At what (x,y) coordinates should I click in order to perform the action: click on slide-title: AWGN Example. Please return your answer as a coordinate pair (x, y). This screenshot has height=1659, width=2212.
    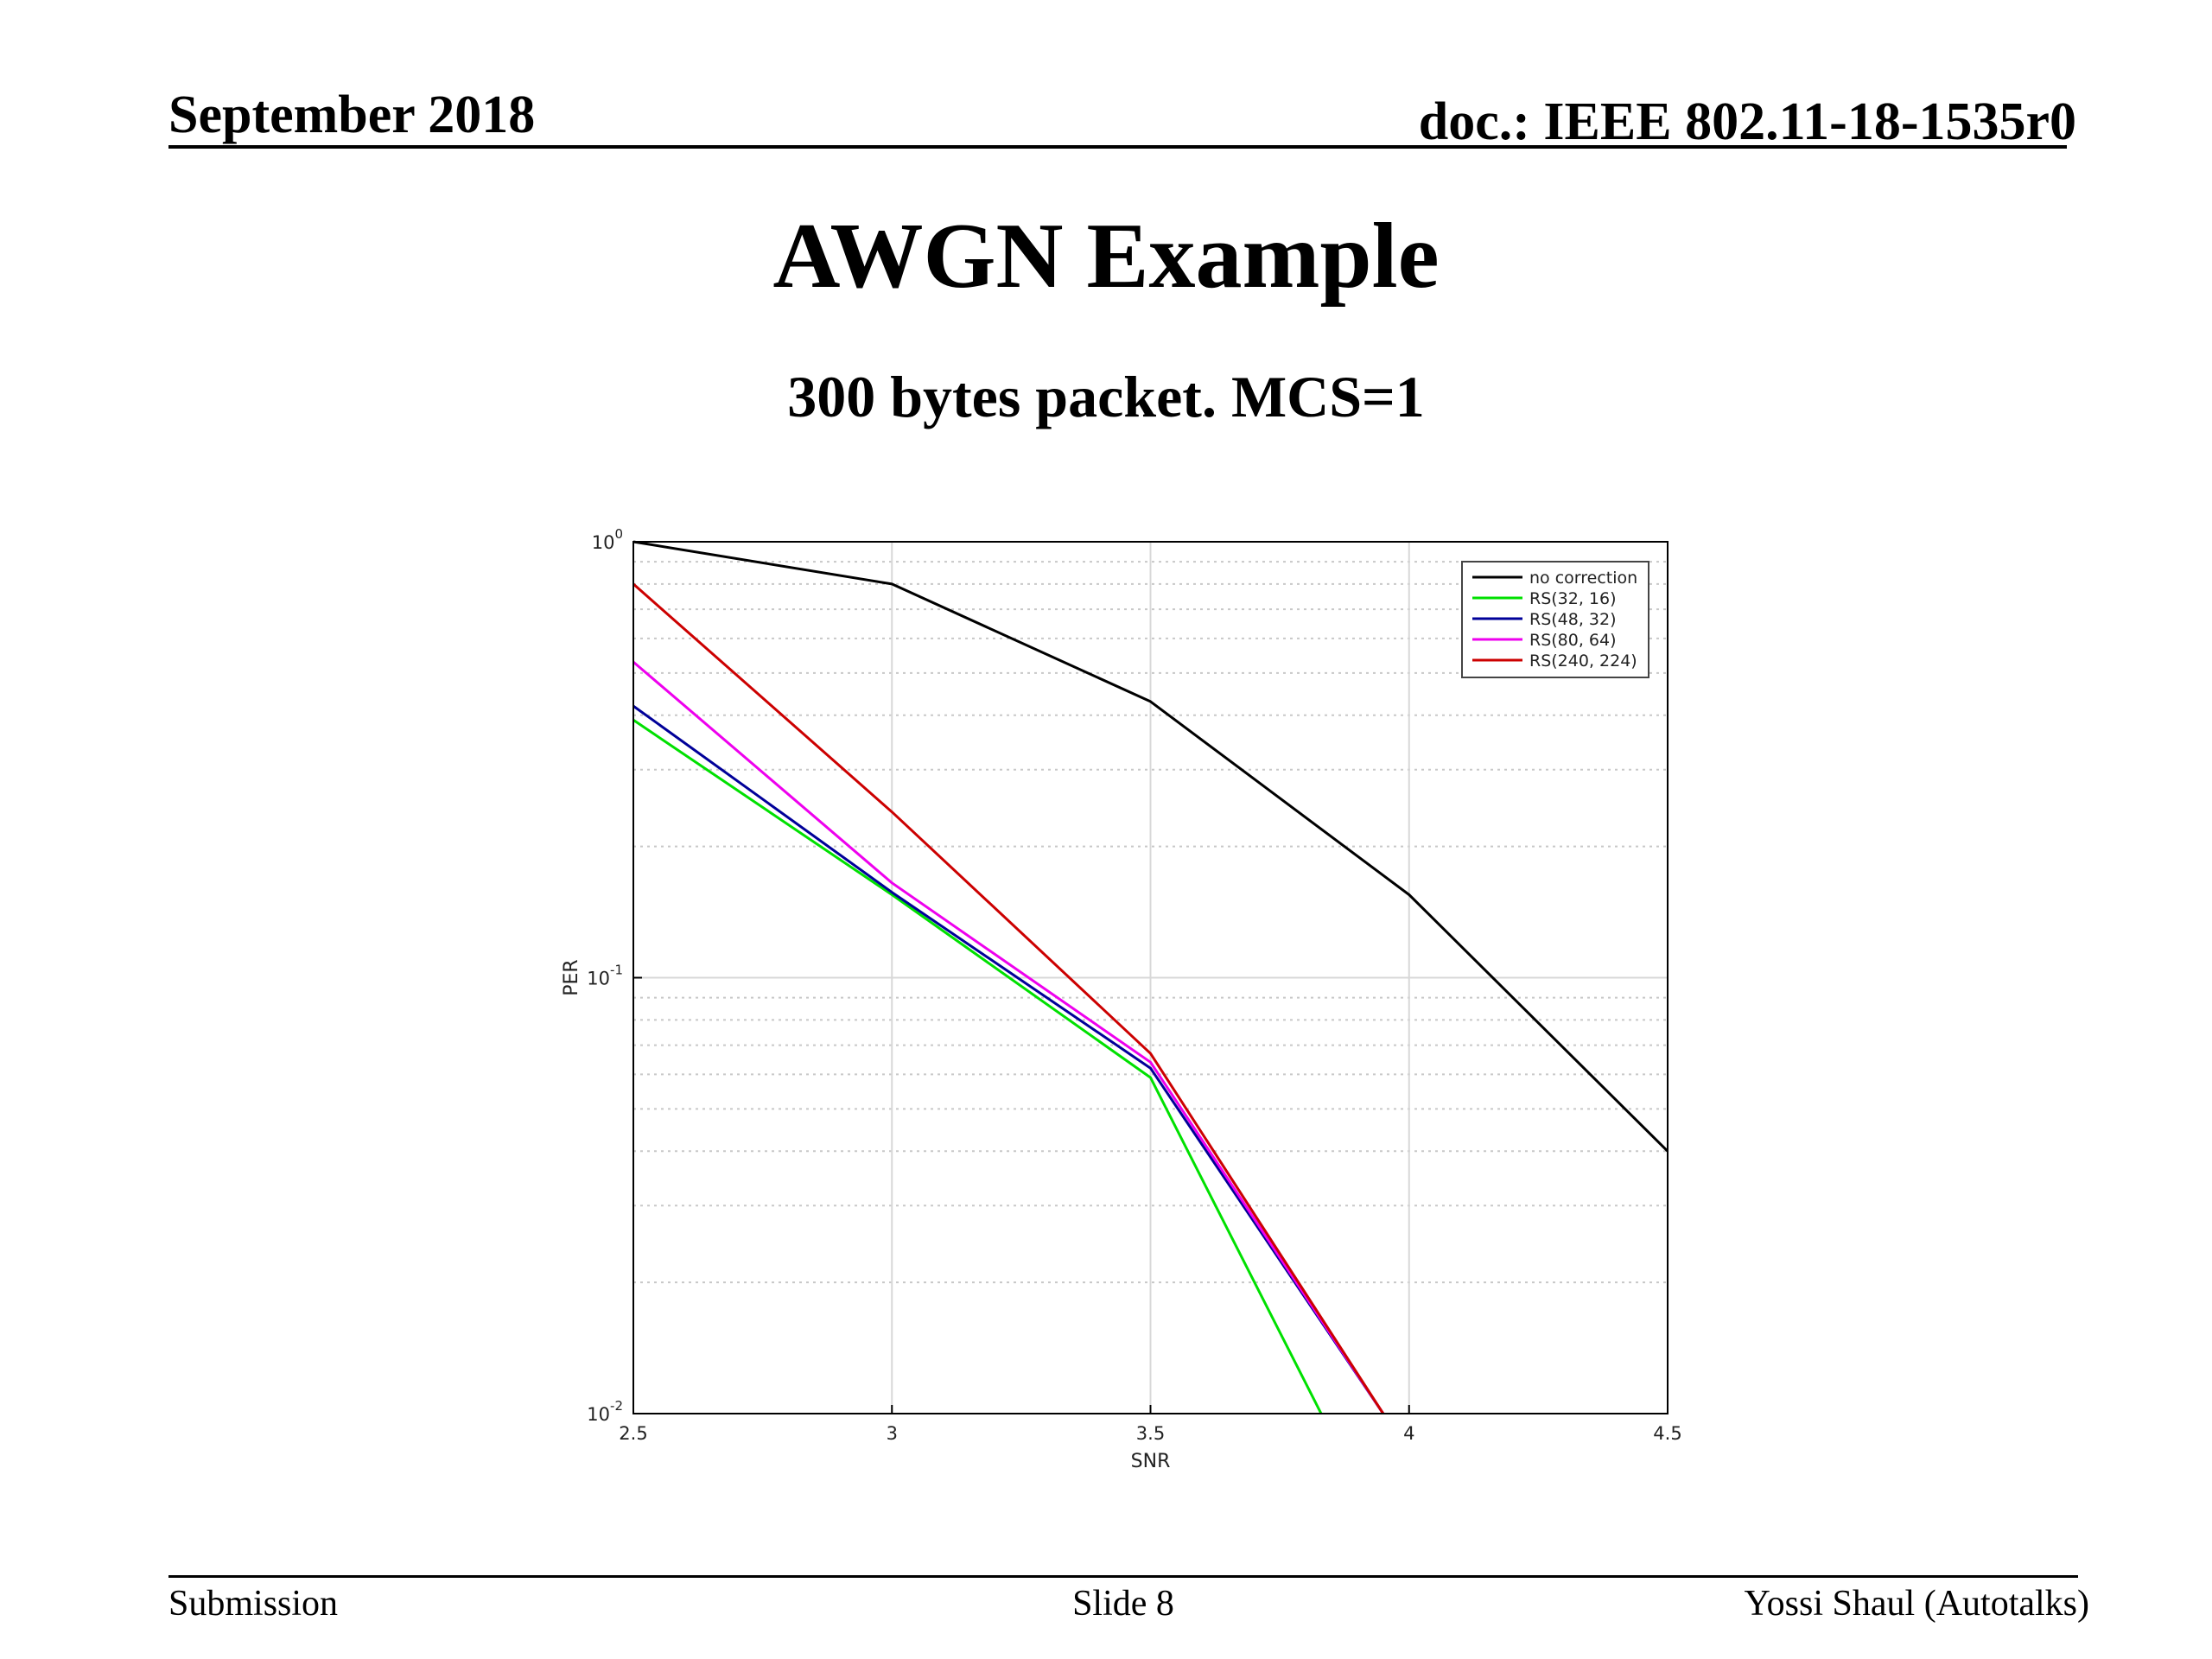
    Looking at the image, I should click on (1106, 256).